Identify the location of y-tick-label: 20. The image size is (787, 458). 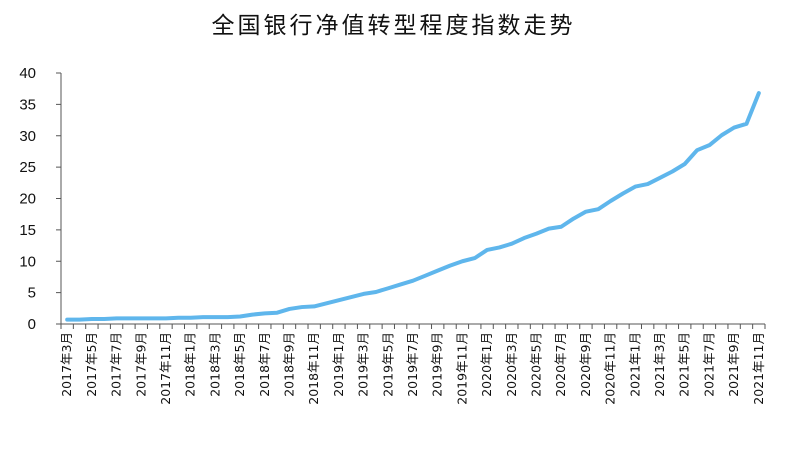
(27, 199).